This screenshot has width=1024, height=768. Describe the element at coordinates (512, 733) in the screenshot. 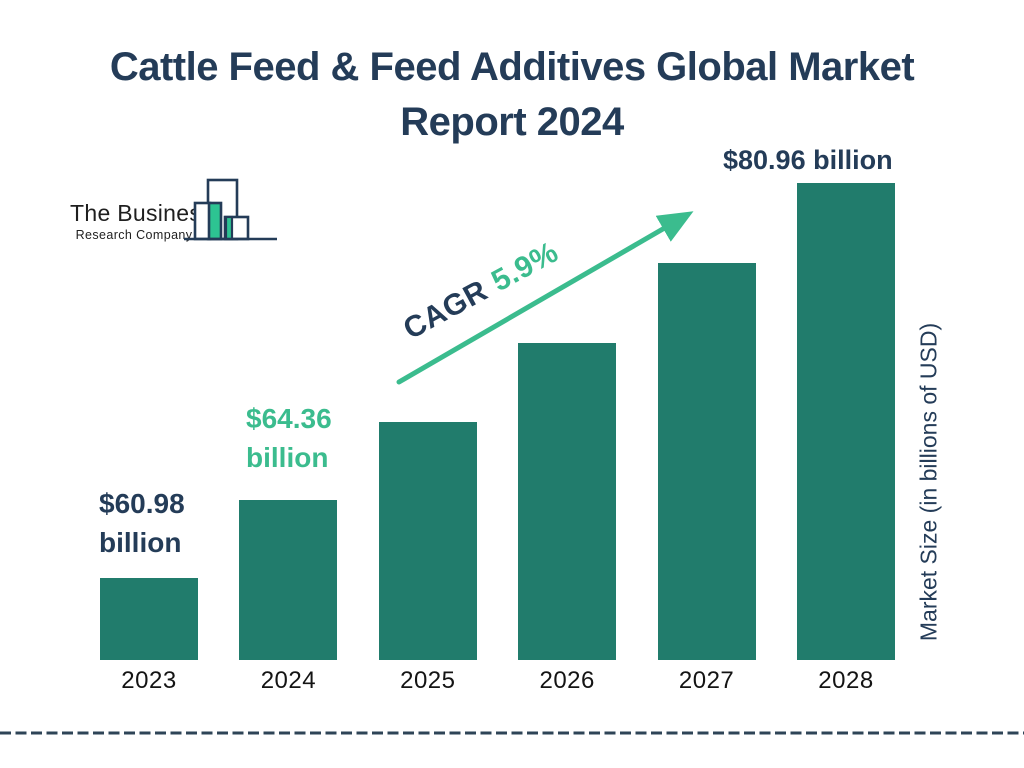

I see `bottom-dashed-divider` at that location.